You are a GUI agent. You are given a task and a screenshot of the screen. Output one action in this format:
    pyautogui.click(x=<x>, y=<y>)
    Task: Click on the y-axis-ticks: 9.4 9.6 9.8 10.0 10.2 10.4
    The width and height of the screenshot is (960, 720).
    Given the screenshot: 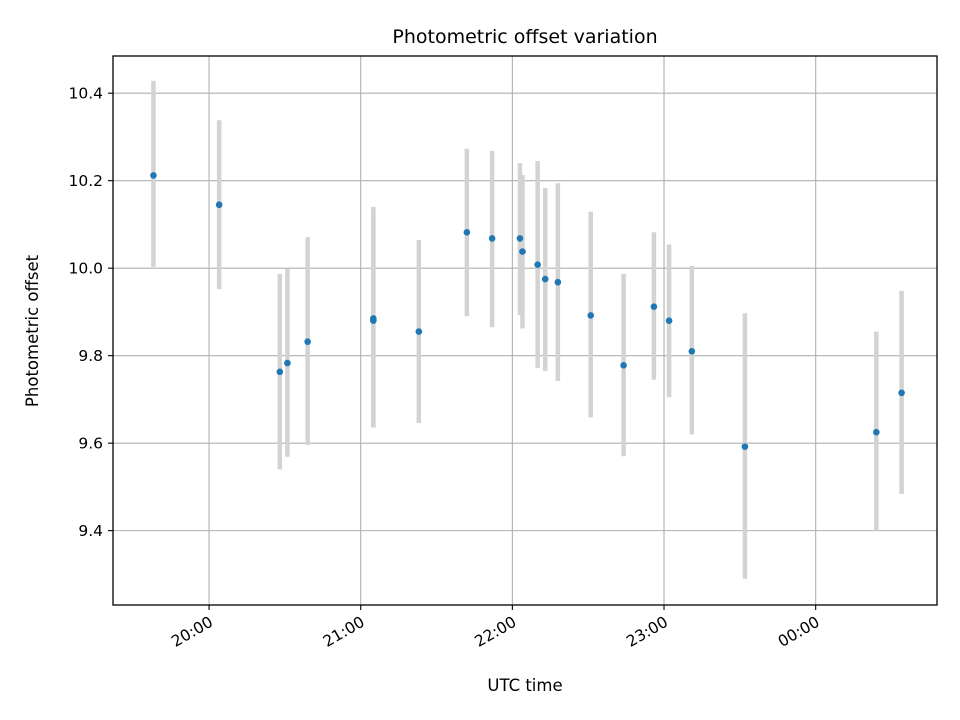 What is the action you would take?
    pyautogui.click(x=90, y=312)
    